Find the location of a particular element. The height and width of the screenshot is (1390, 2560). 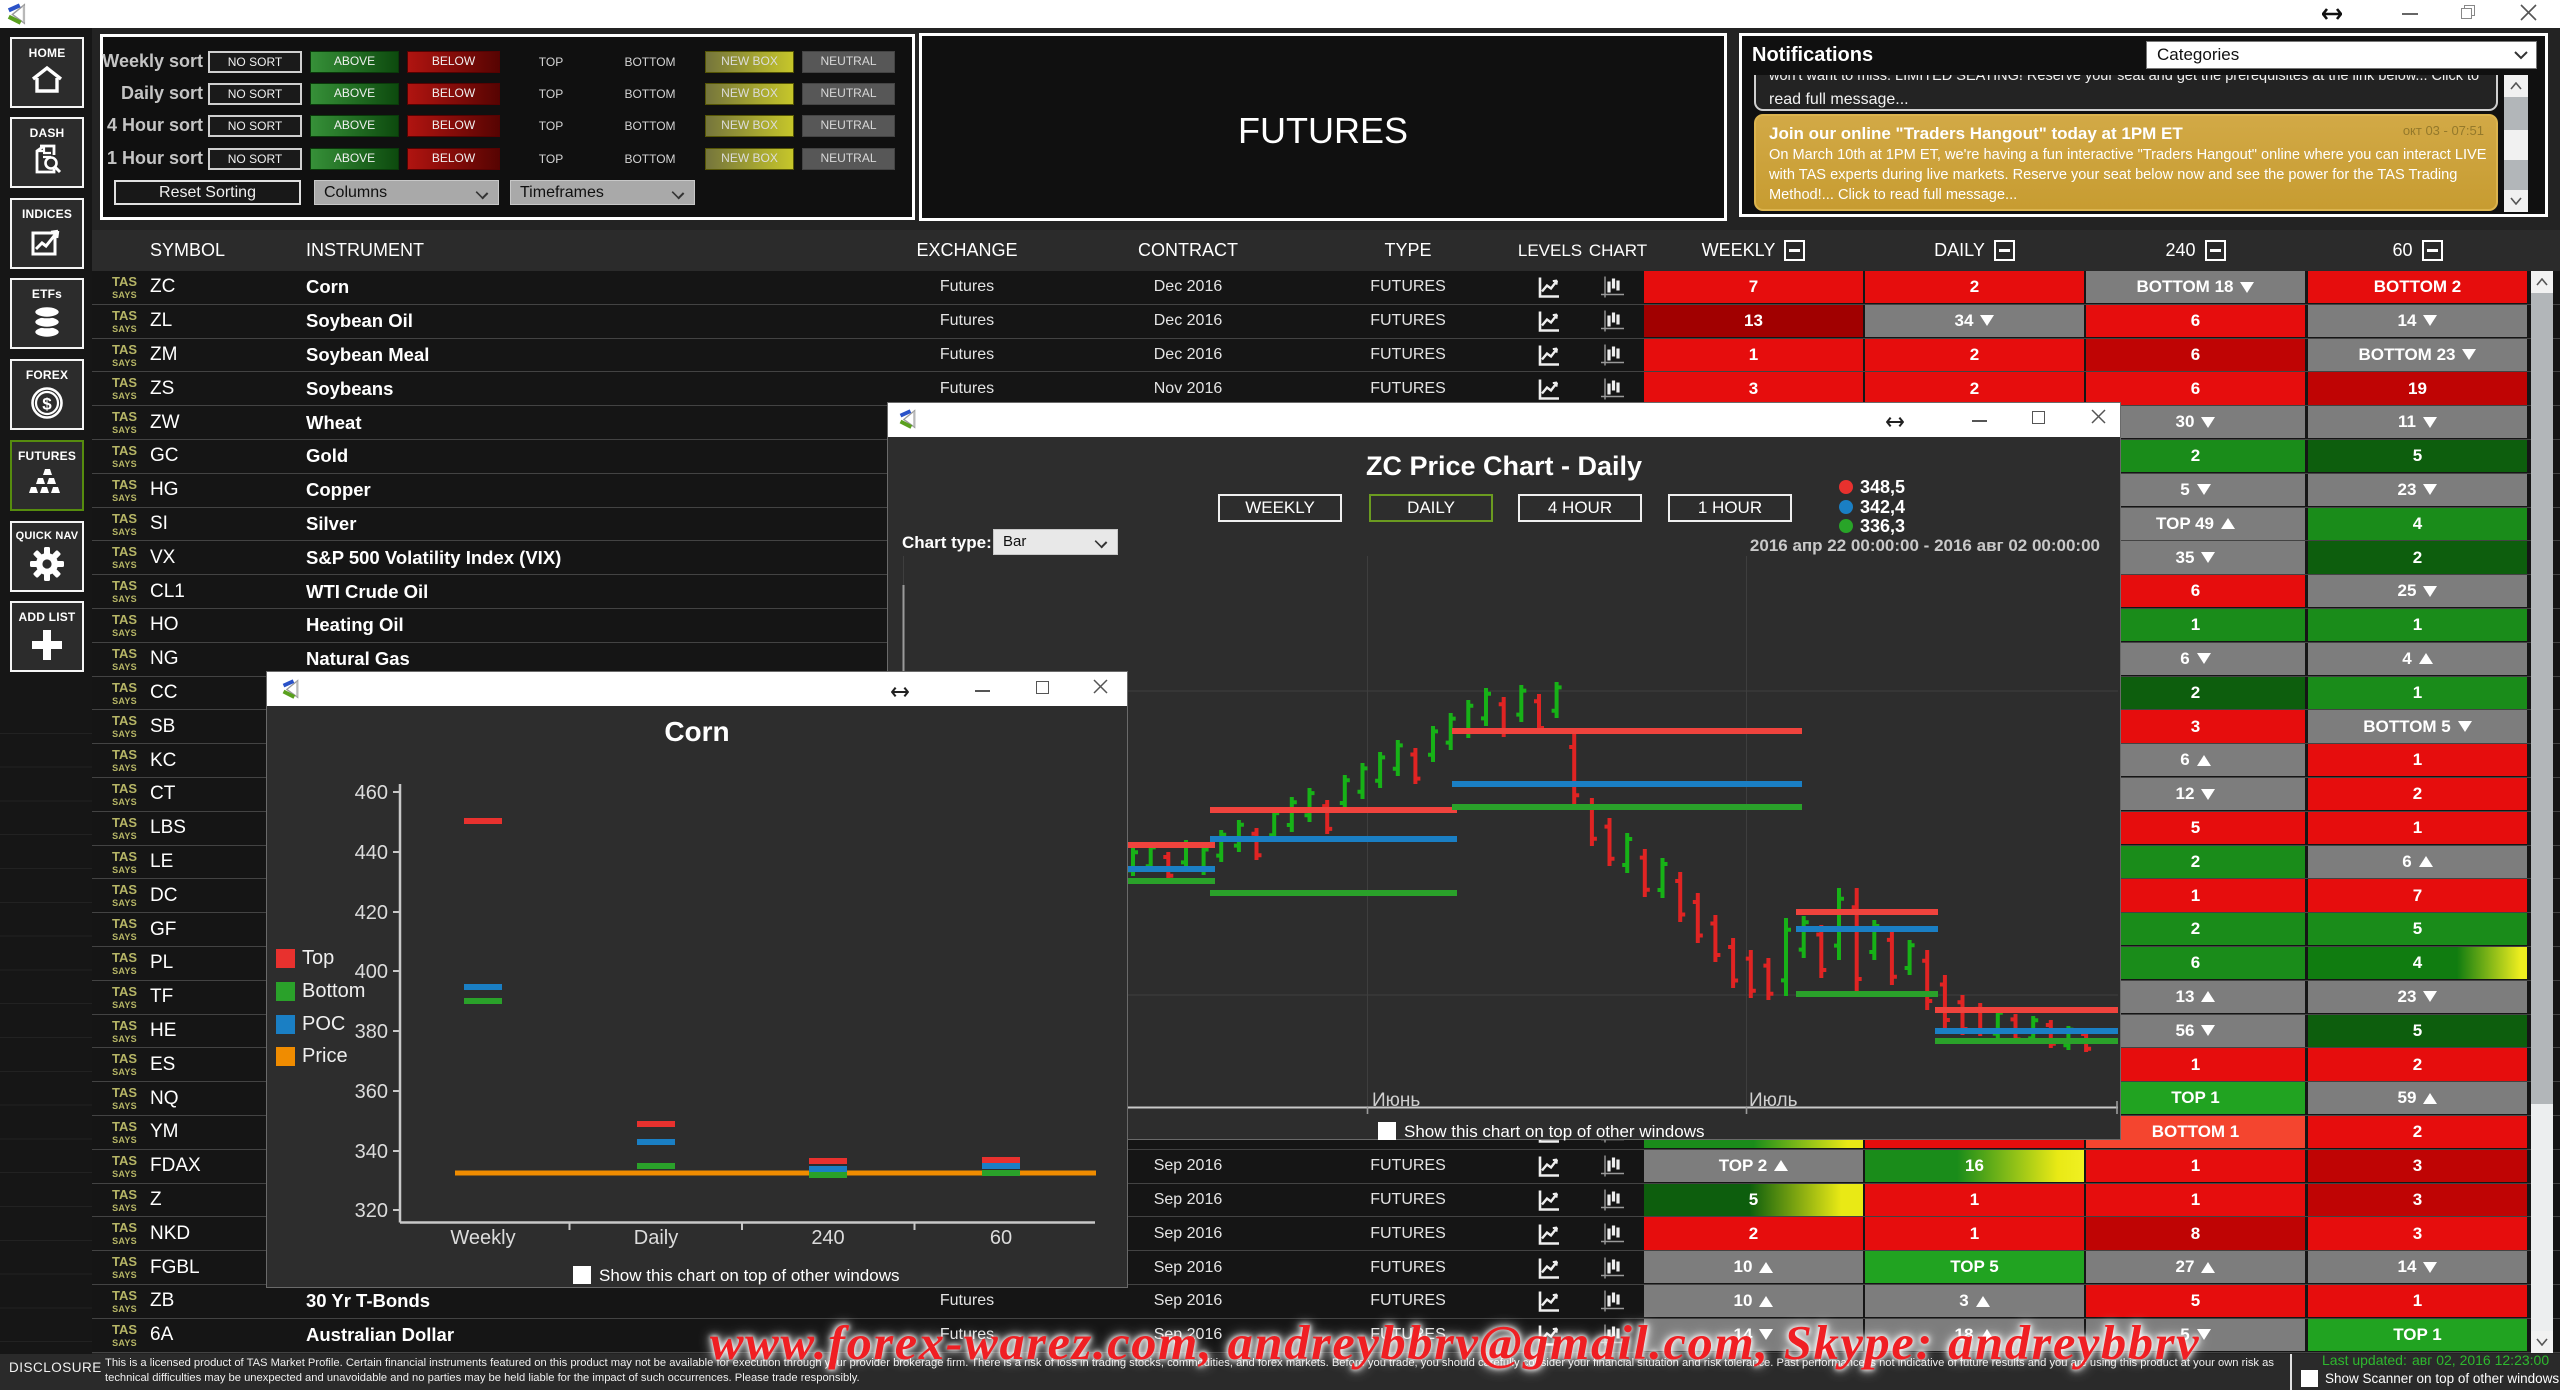

svg-text: 460 is located at coordinates (371, 793).